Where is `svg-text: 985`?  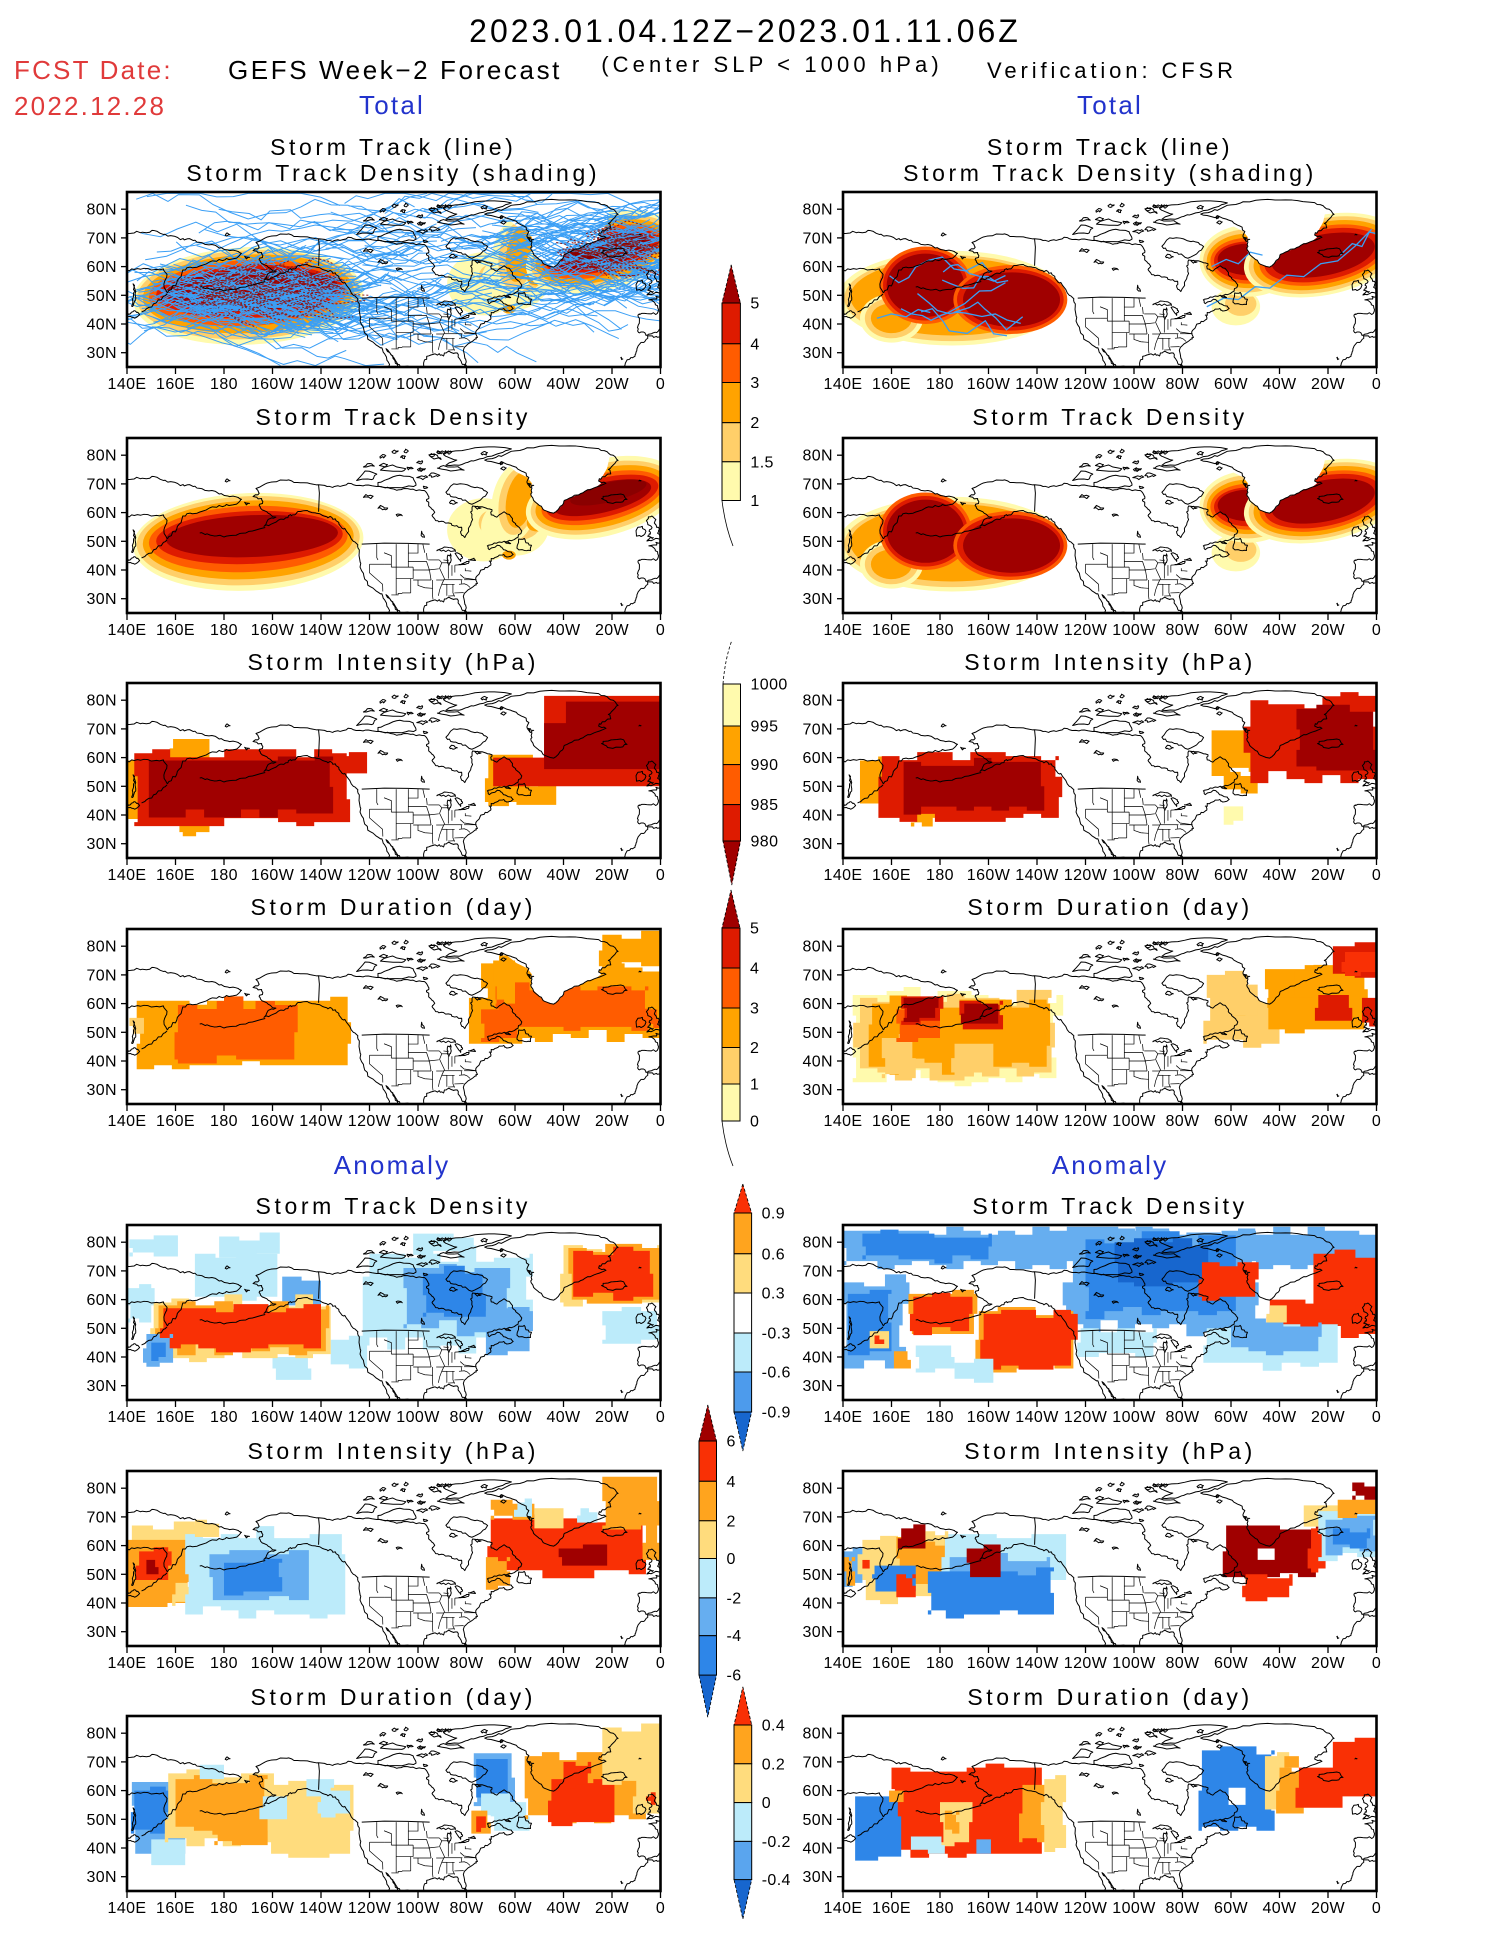
svg-text: 985 is located at coordinates (764, 805).